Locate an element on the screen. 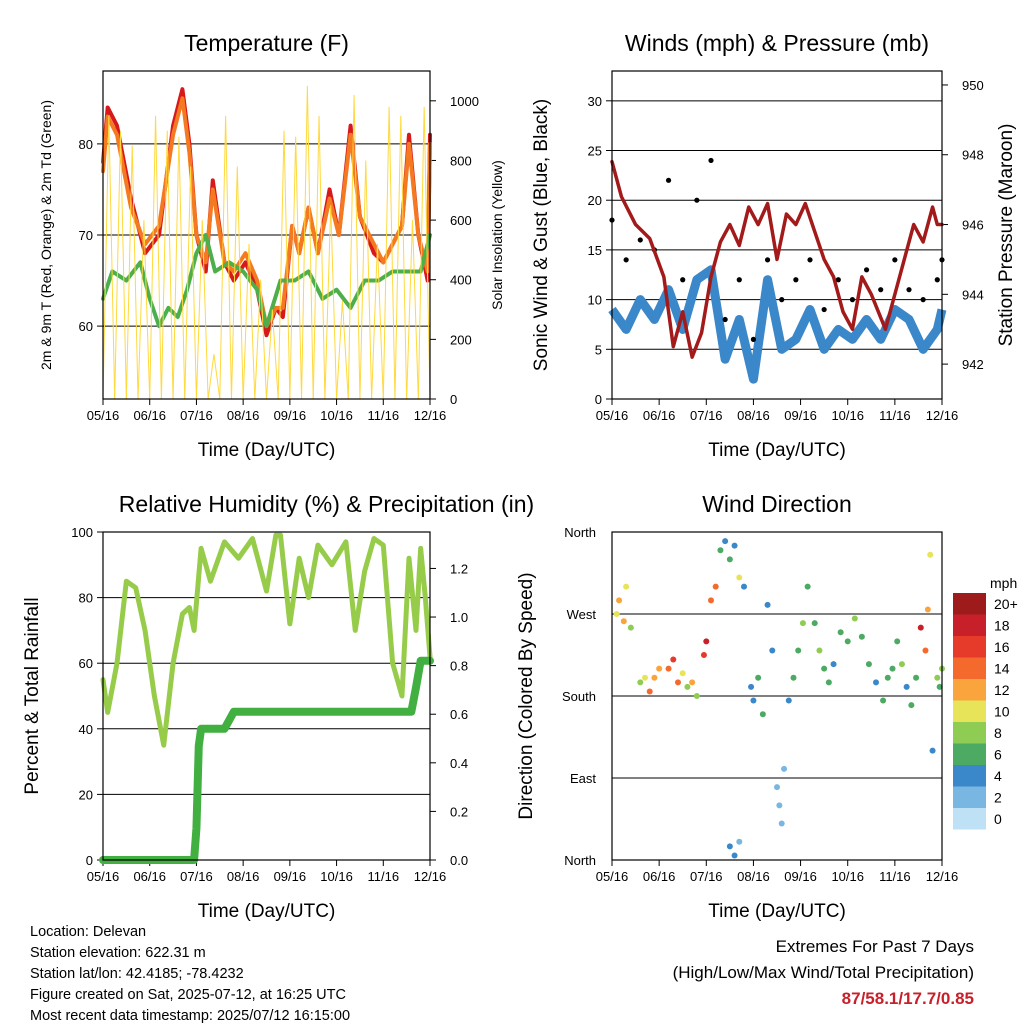 This screenshot has height=1027, width=1024. chart-title: Winds (mph) & Pressure (mb) is located at coordinates (777, 43).